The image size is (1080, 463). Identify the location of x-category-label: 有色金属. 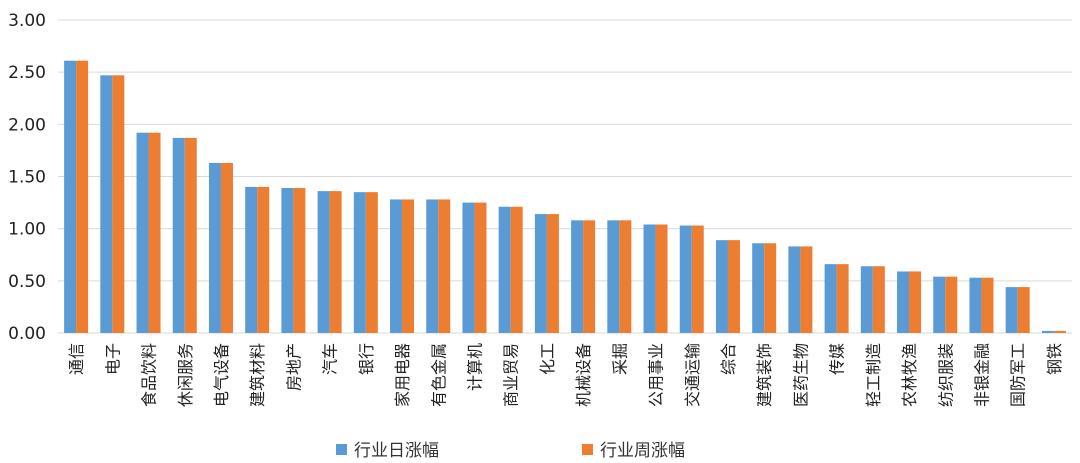
(438, 375).